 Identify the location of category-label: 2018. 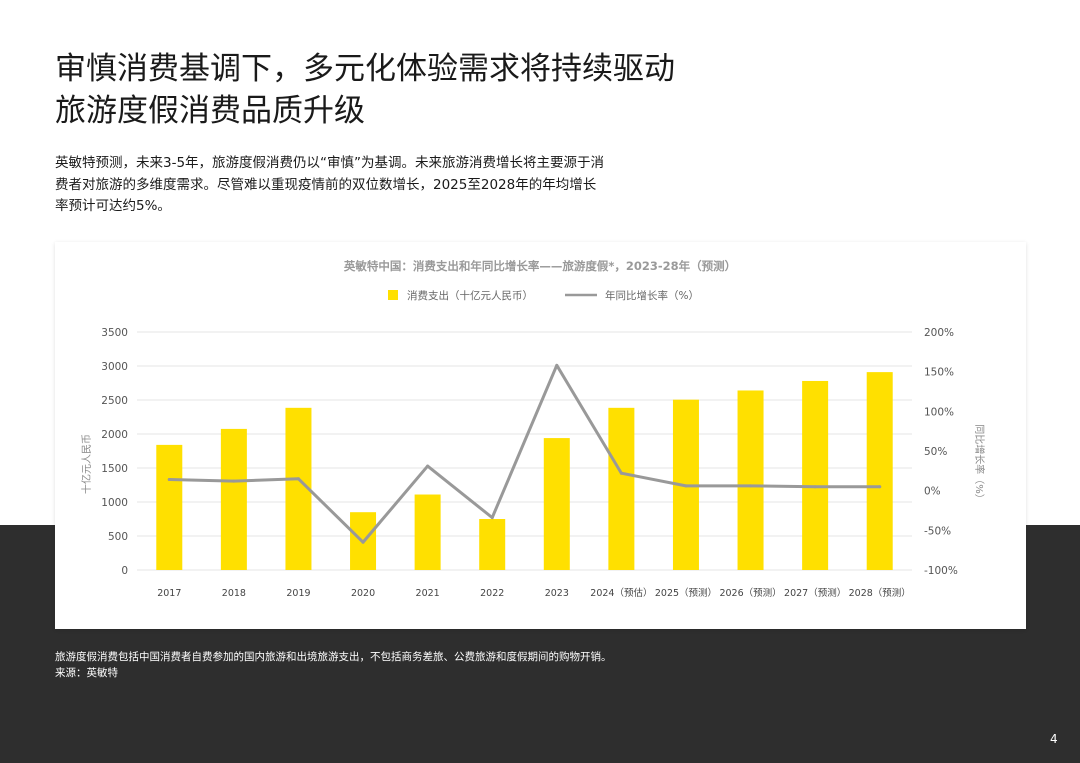
(234, 593).